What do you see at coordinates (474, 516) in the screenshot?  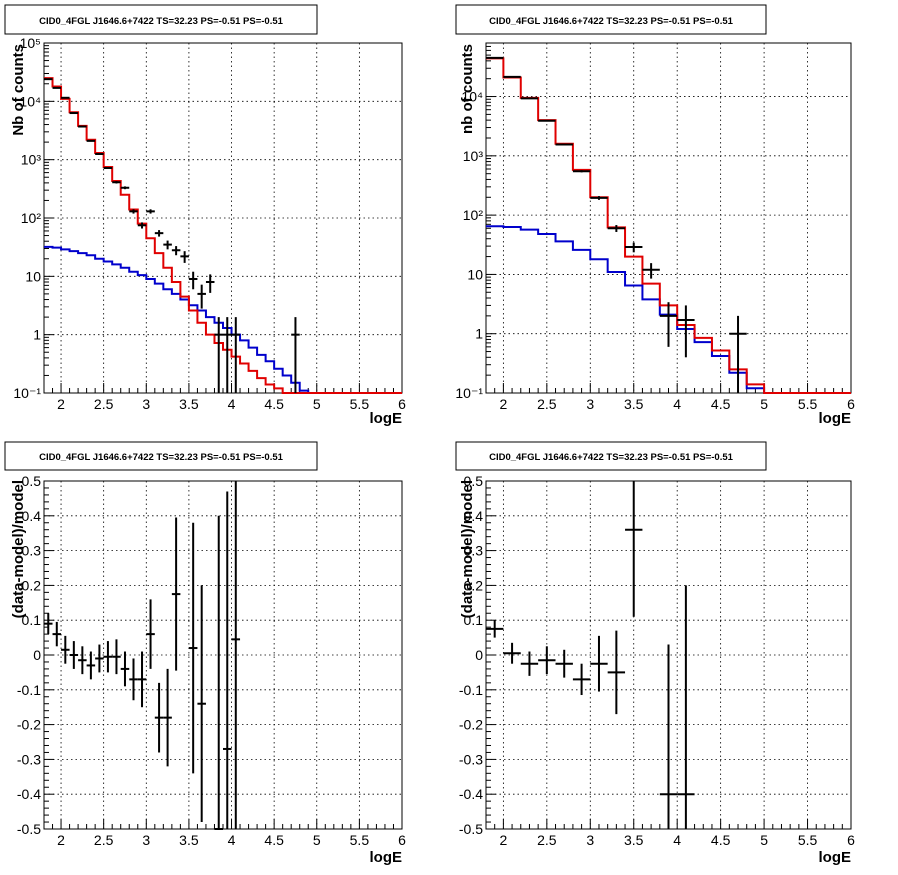 I see `y-tick-label: 0.4` at bounding box center [474, 516].